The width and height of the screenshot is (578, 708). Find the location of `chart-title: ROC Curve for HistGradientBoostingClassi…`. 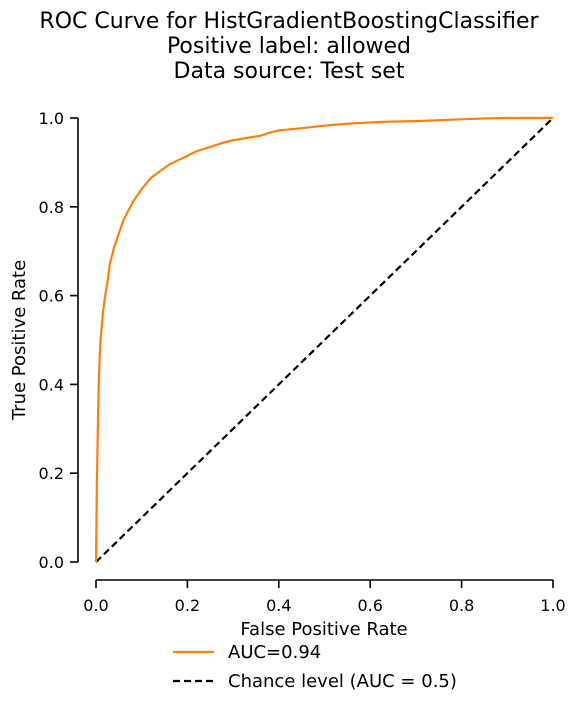

chart-title: ROC Curve for HistGradientBoostingClassi… is located at coordinates (289, 46).